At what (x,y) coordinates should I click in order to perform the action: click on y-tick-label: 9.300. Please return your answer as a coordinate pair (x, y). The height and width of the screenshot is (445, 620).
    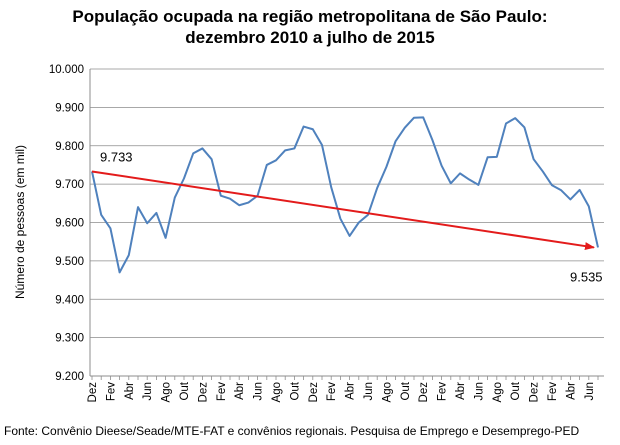
    Looking at the image, I should click on (69, 339).